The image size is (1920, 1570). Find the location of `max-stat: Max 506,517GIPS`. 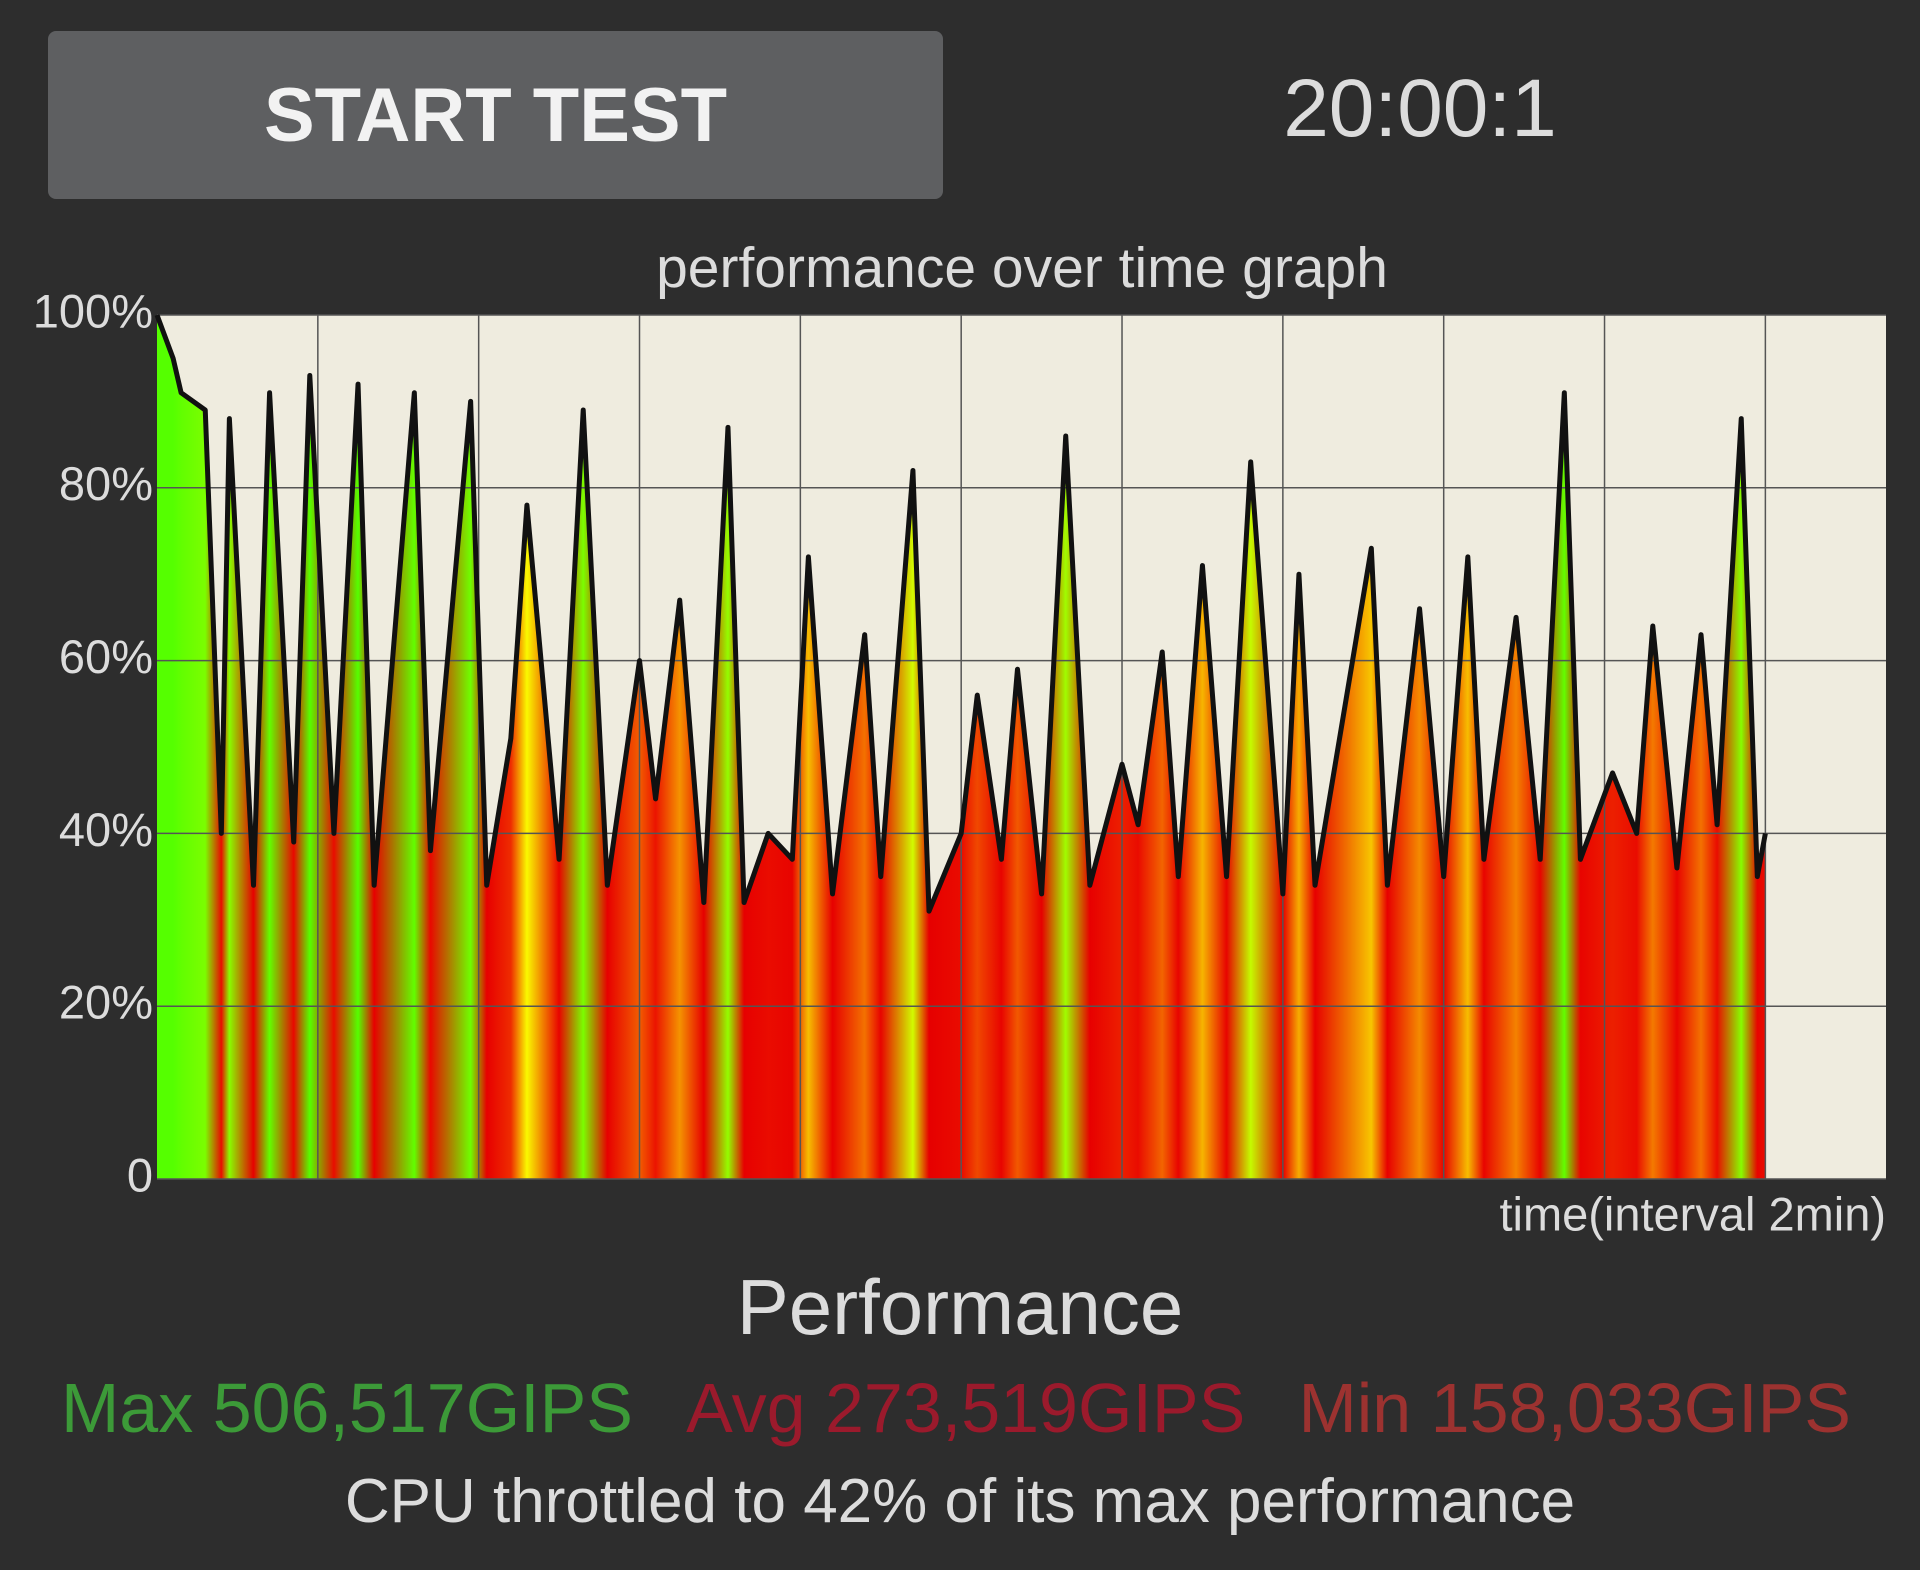

max-stat: Max 506,517GIPS is located at coordinates (347, 1408).